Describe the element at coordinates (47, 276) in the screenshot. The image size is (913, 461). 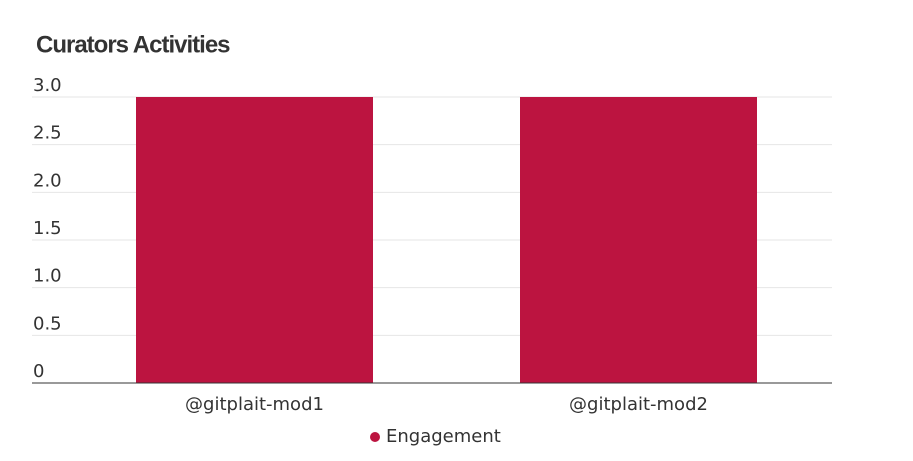
I see `y-tick-label: 1.0` at that location.